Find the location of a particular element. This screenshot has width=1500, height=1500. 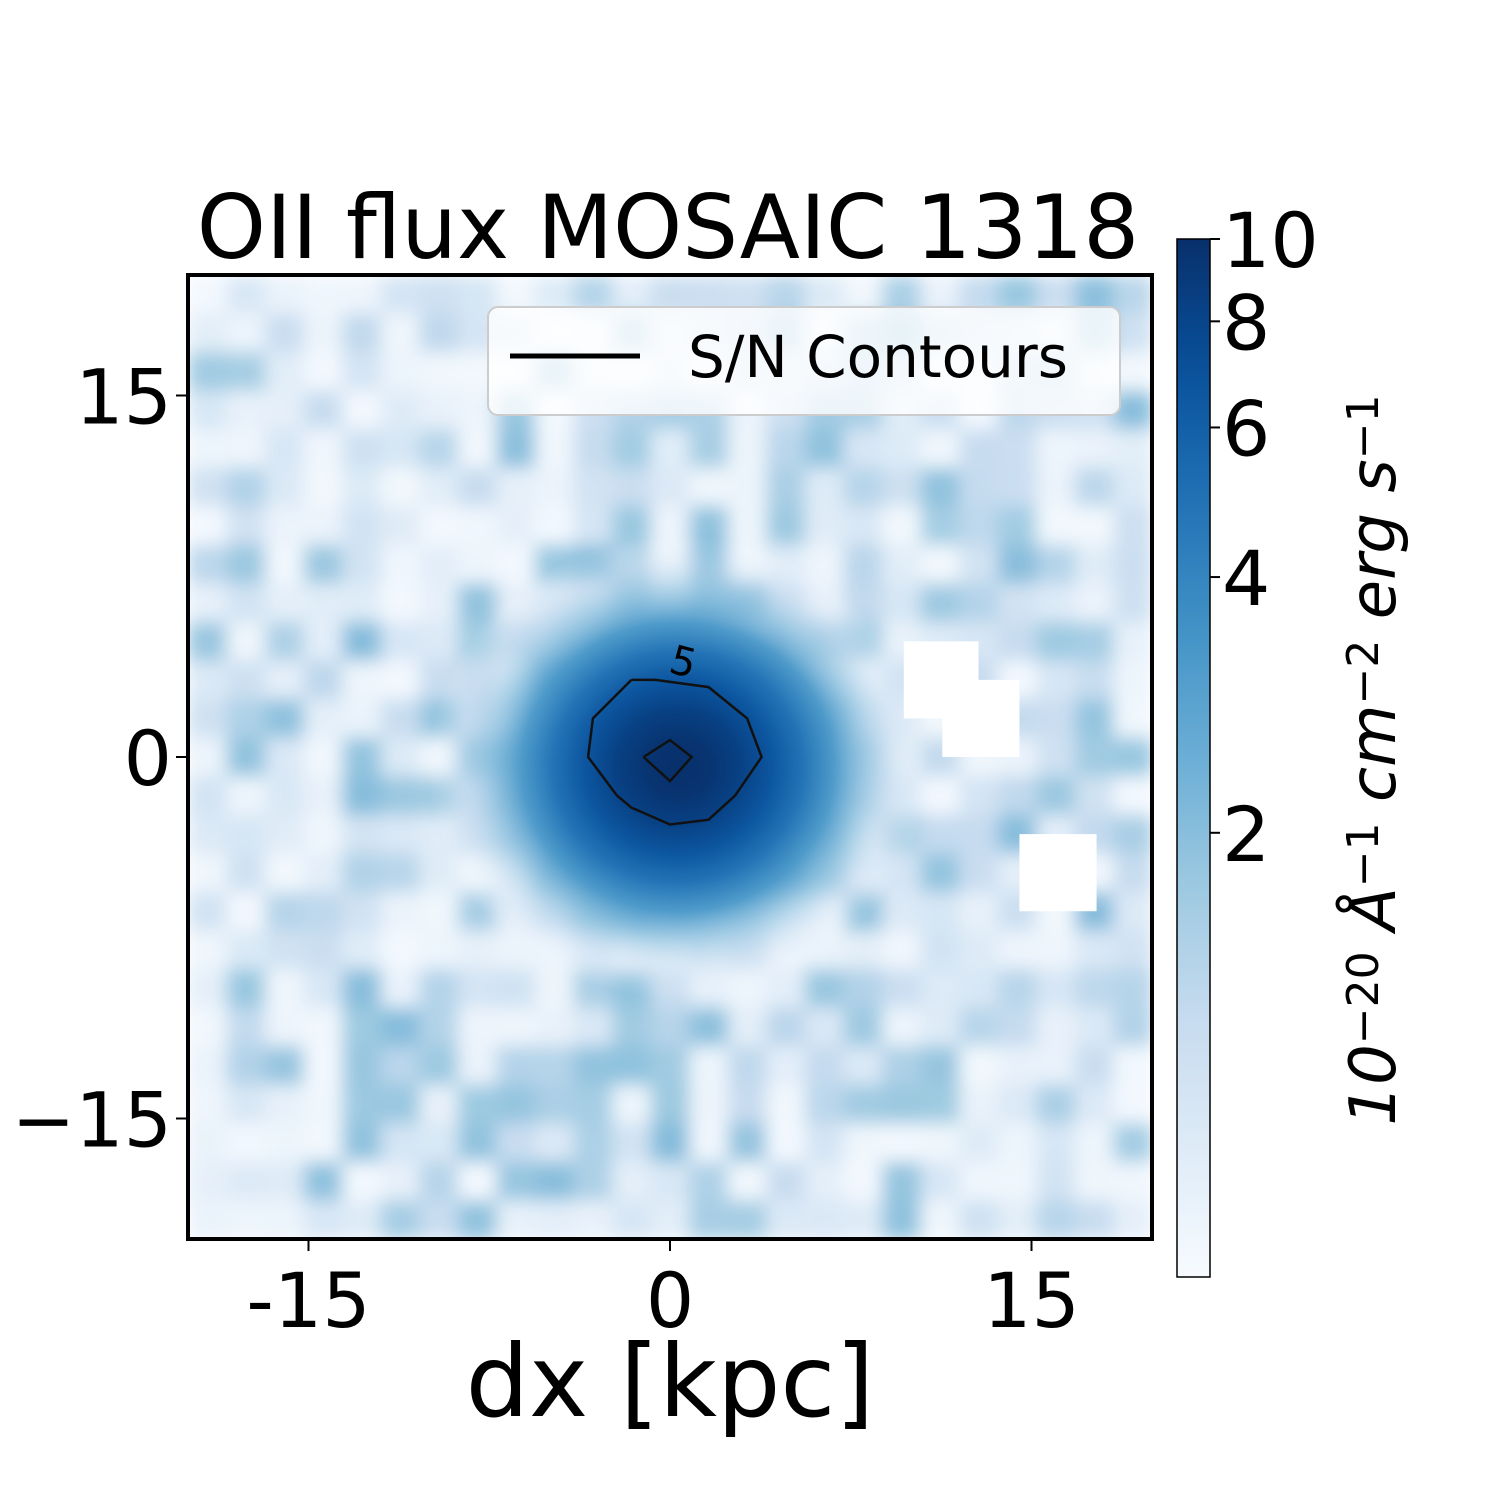

colorbar-label: 10−20 Å−1 cm−2 erg s−1 is located at coordinates (1373, 759).